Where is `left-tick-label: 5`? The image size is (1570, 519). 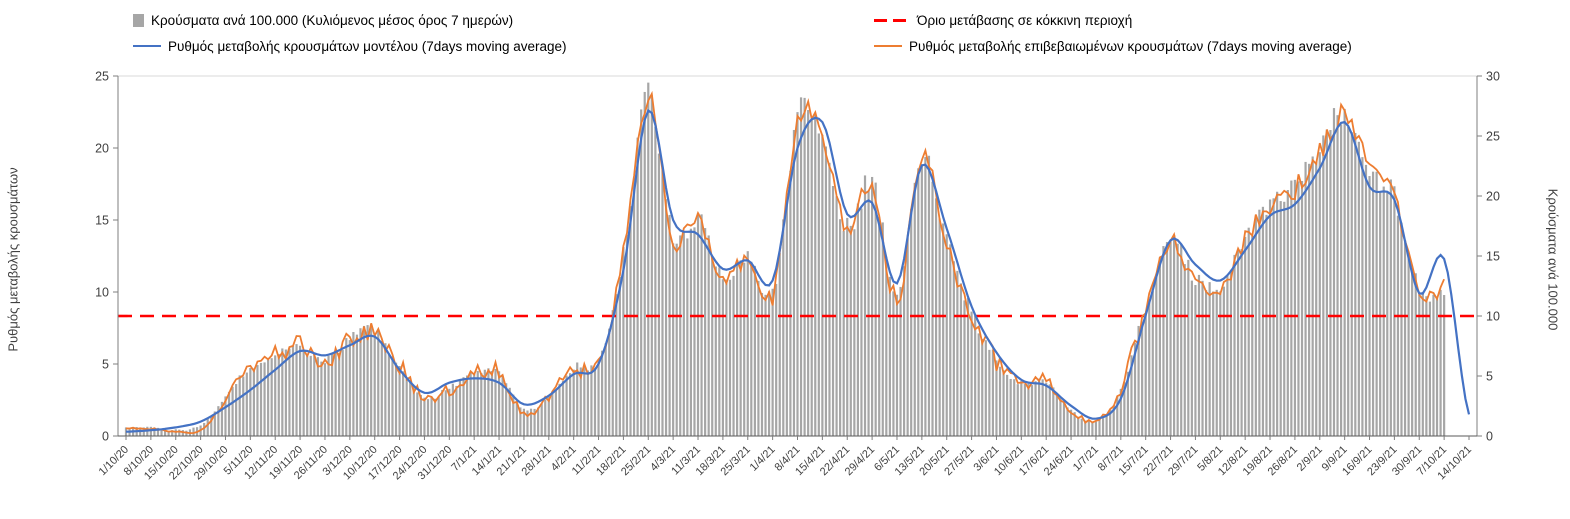
left-tick-label: 5 is located at coordinates (105, 365).